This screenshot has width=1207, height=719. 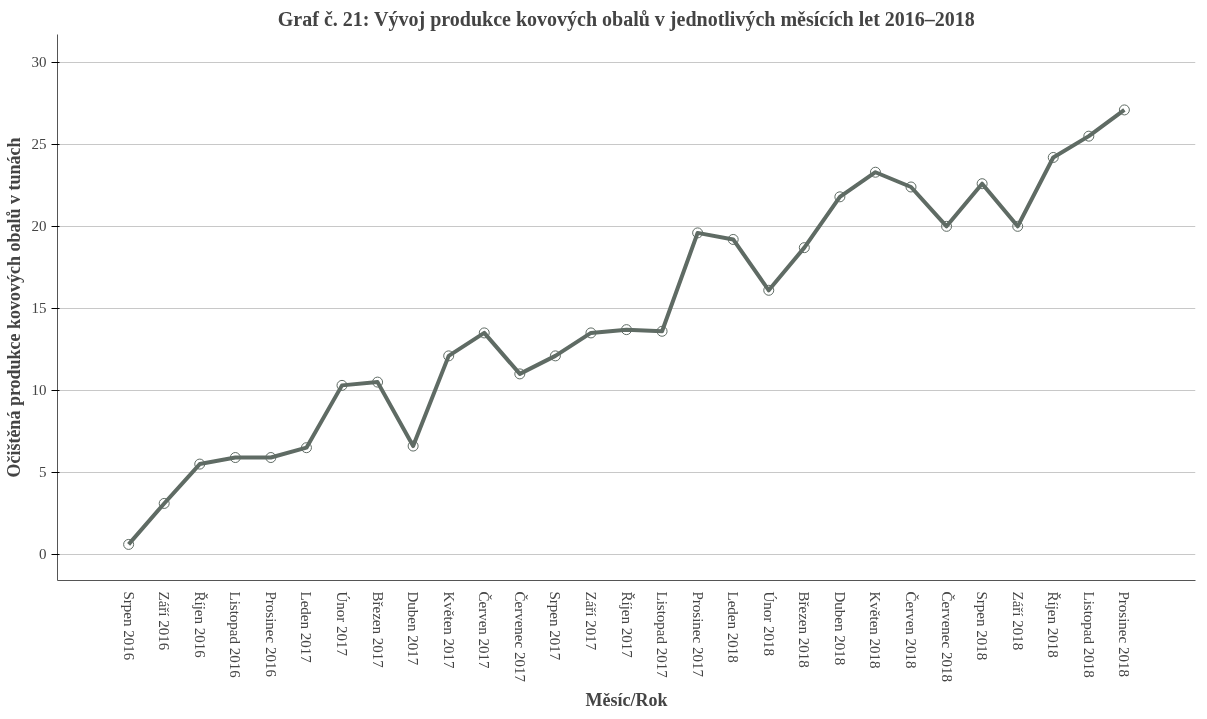 What do you see at coordinates (39, 62) in the screenshot?
I see `y-tick-label: 30` at bounding box center [39, 62].